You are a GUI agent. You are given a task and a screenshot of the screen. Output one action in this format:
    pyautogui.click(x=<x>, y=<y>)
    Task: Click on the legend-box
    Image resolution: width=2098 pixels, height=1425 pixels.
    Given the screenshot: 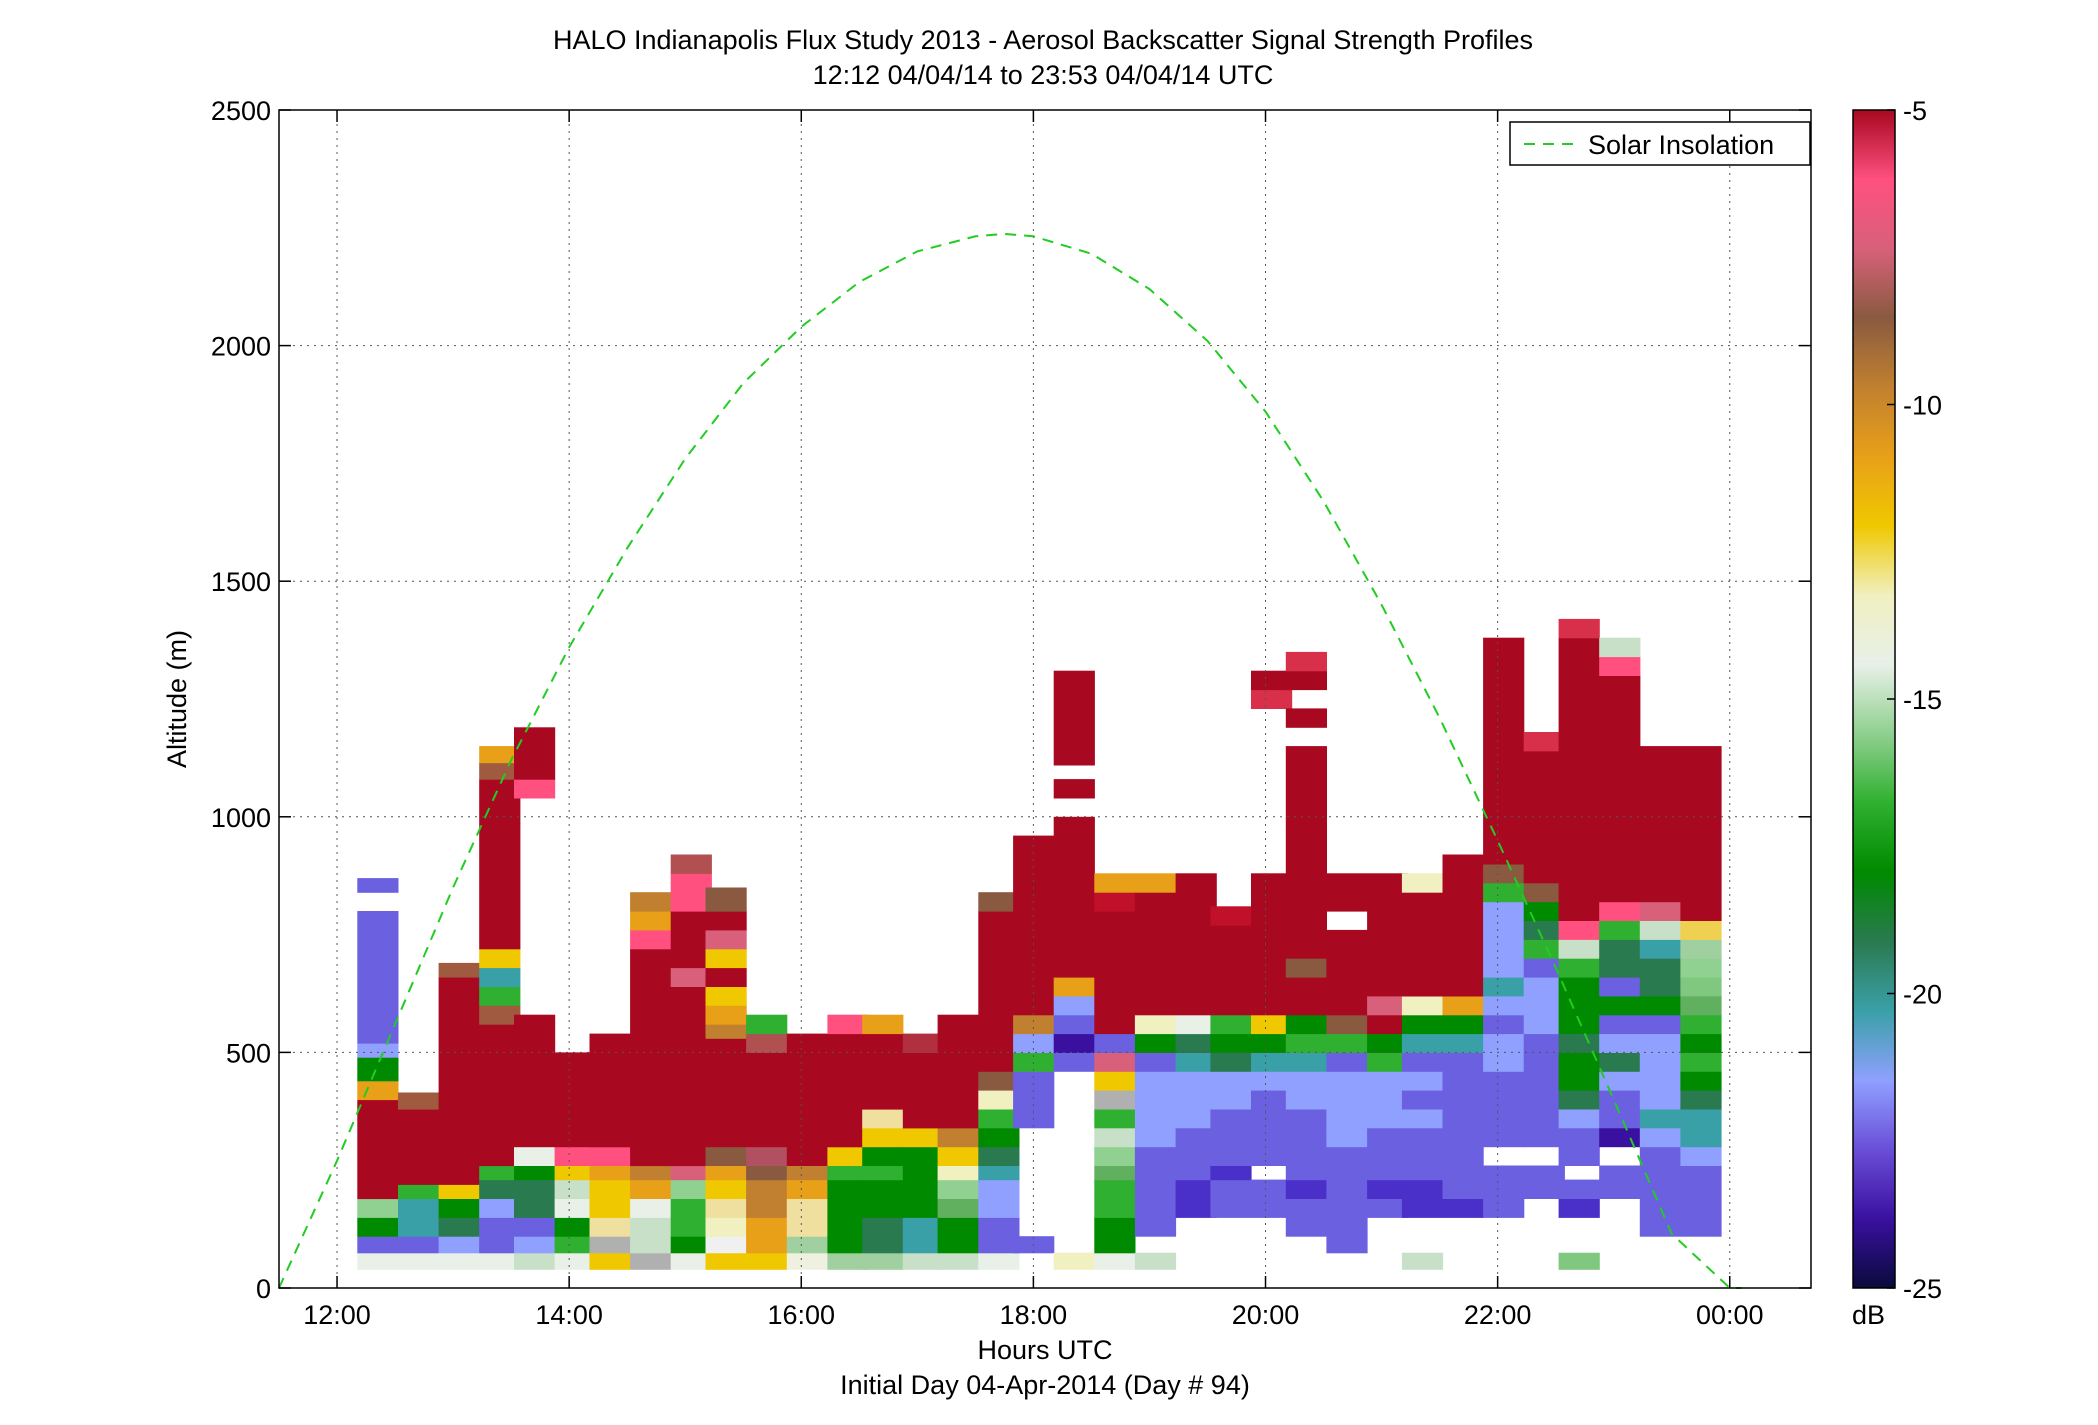 What is the action you would take?
    pyautogui.click(x=1660, y=143)
    